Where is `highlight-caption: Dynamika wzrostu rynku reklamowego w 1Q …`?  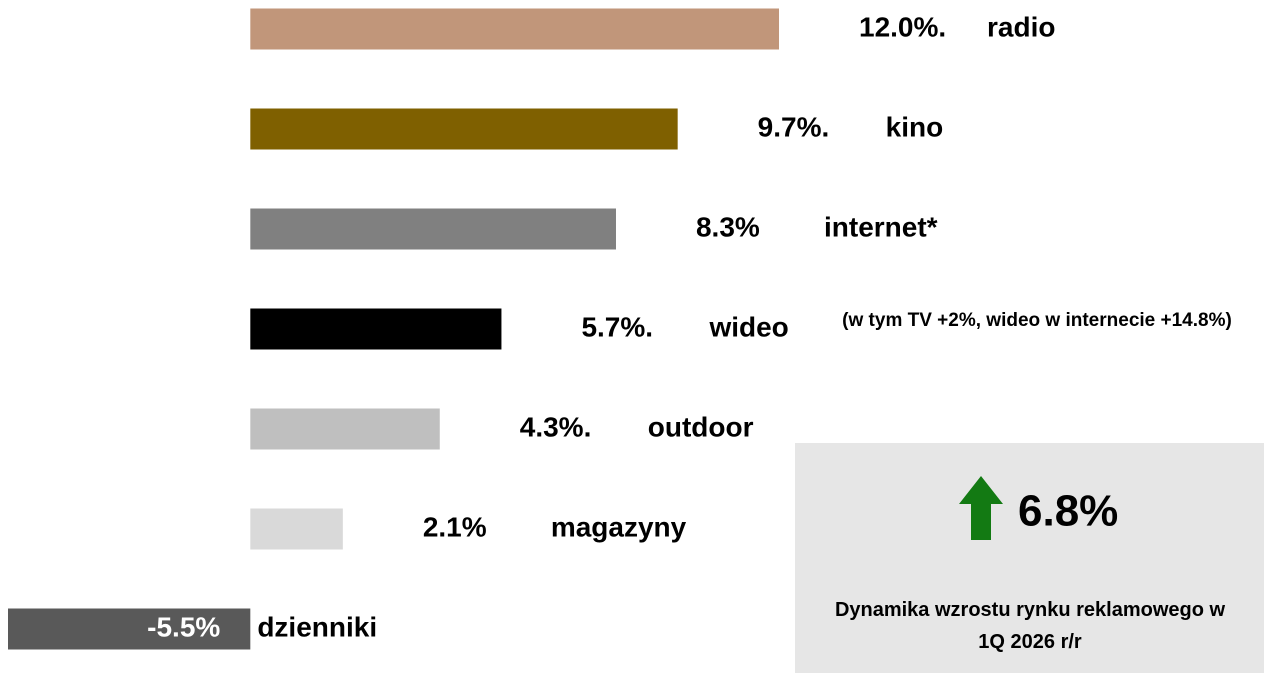 highlight-caption: Dynamika wzrostu rynku reklamowego w 1Q … is located at coordinates (1030, 626).